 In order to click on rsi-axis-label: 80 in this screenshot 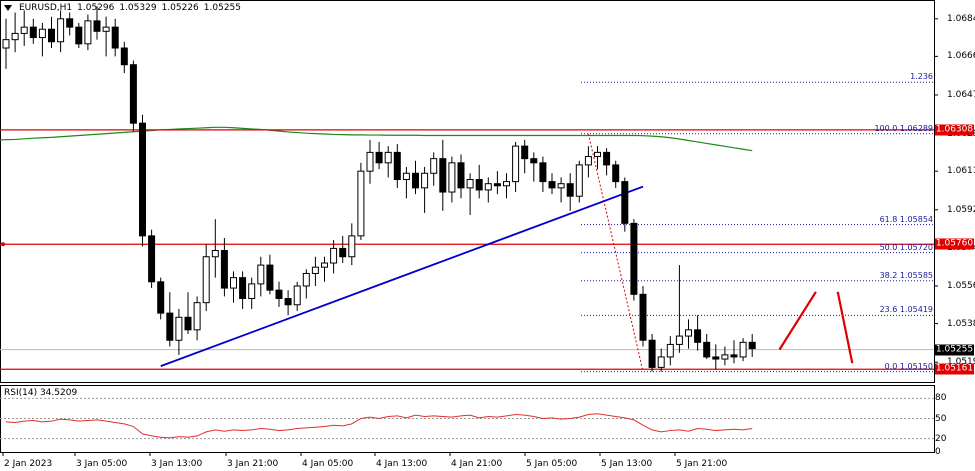, I will do `click(941, 398)`.